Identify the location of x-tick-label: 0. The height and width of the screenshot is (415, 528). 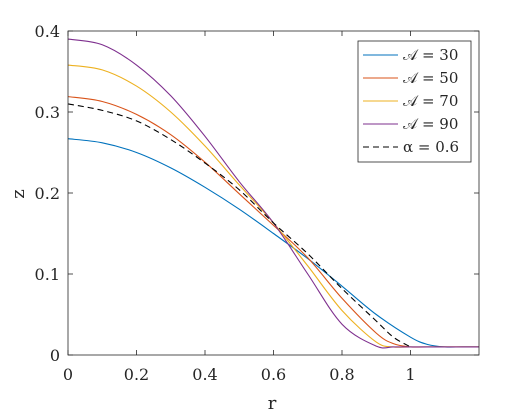
(68, 374).